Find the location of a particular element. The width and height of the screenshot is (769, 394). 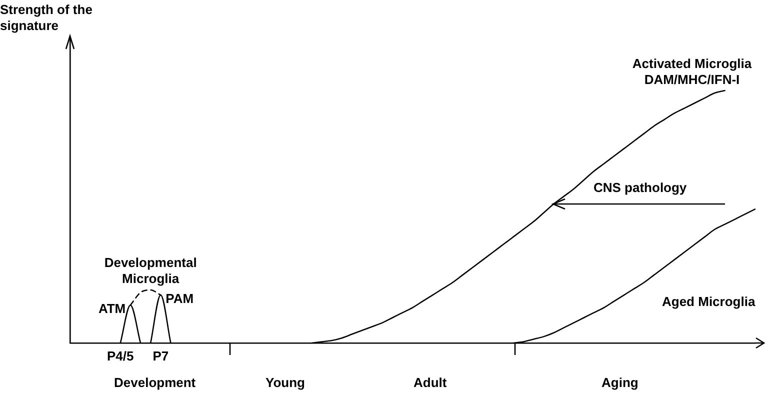

annotation: CNS pathology is located at coordinates (640, 188).